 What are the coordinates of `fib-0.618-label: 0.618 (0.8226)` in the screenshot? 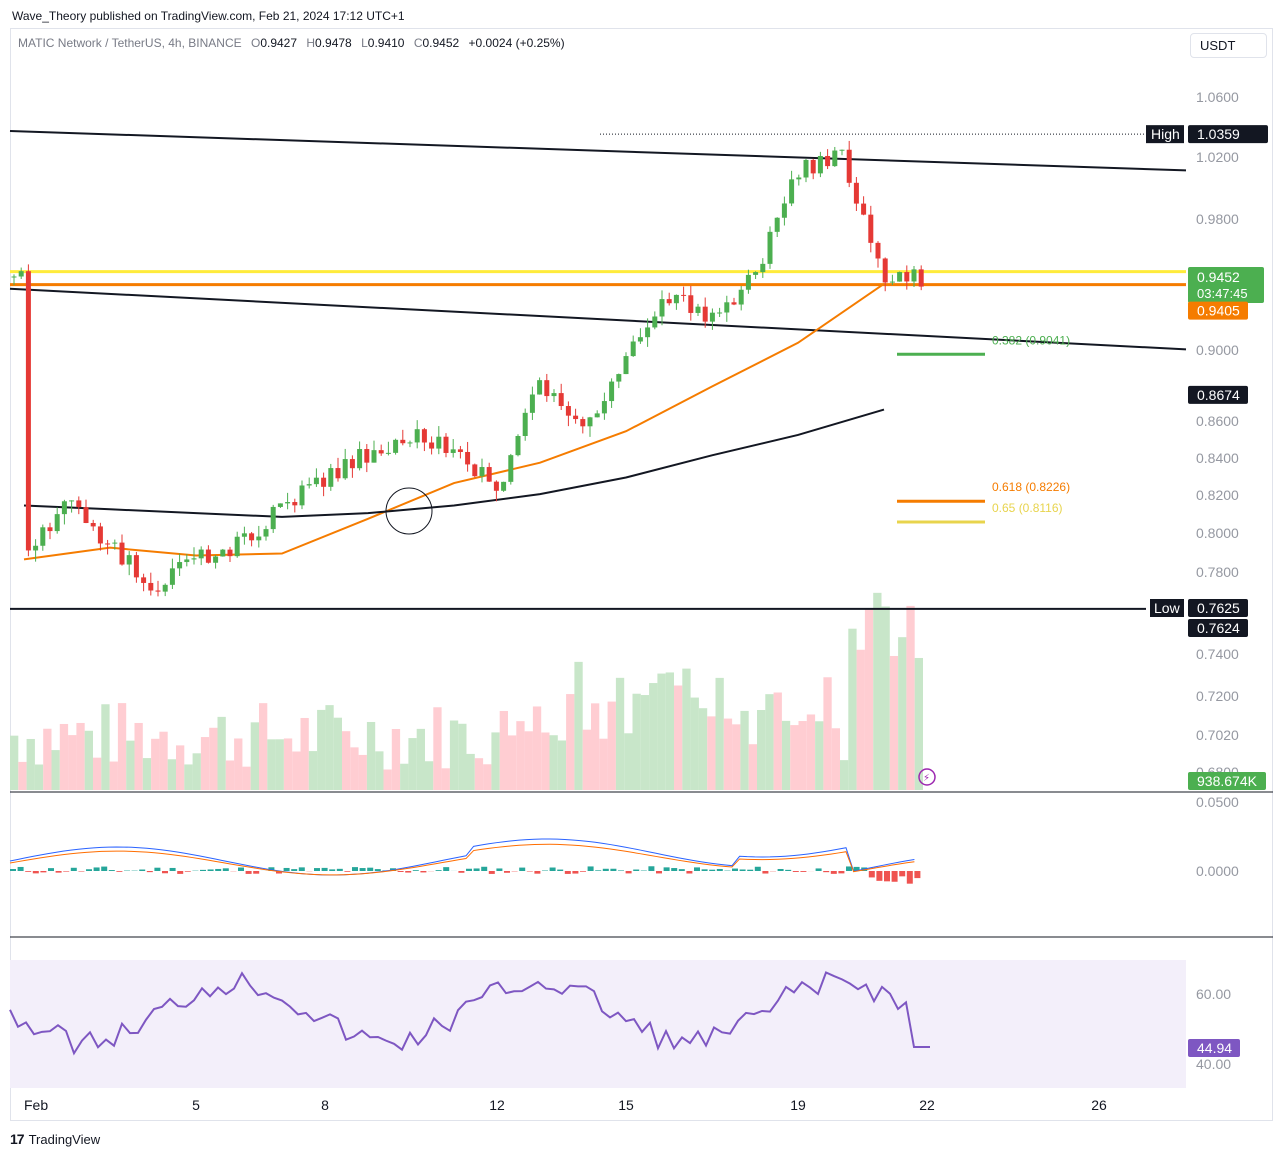 It's located at (1031, 487).